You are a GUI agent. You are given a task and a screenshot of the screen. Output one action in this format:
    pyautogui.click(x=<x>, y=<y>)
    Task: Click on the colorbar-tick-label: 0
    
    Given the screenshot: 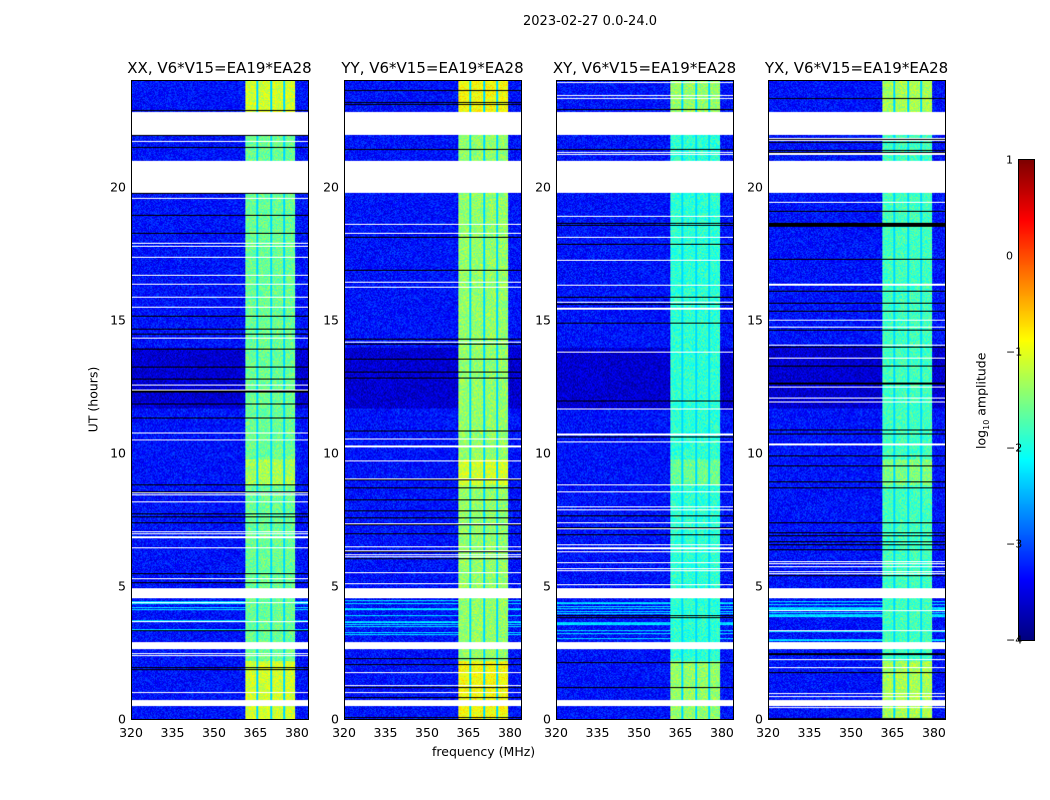 What is the action you would take?
    pyautogui.click(x=1009, y=256)
    